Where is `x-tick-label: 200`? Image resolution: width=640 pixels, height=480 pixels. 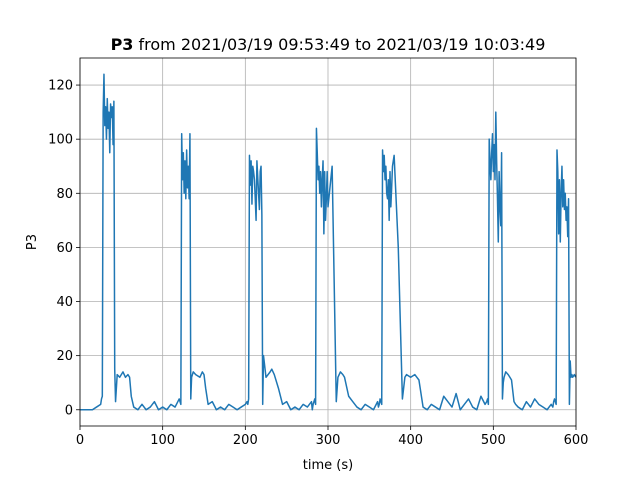
x-tick-label: 200 is located at coordinates (245, 440).